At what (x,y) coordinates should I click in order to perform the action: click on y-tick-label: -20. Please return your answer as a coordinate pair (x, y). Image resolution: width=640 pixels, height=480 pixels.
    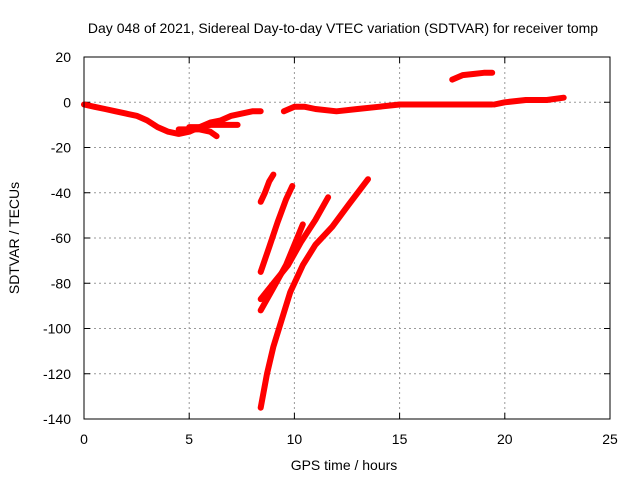
    Looking at the image, I should click on (61, 148).